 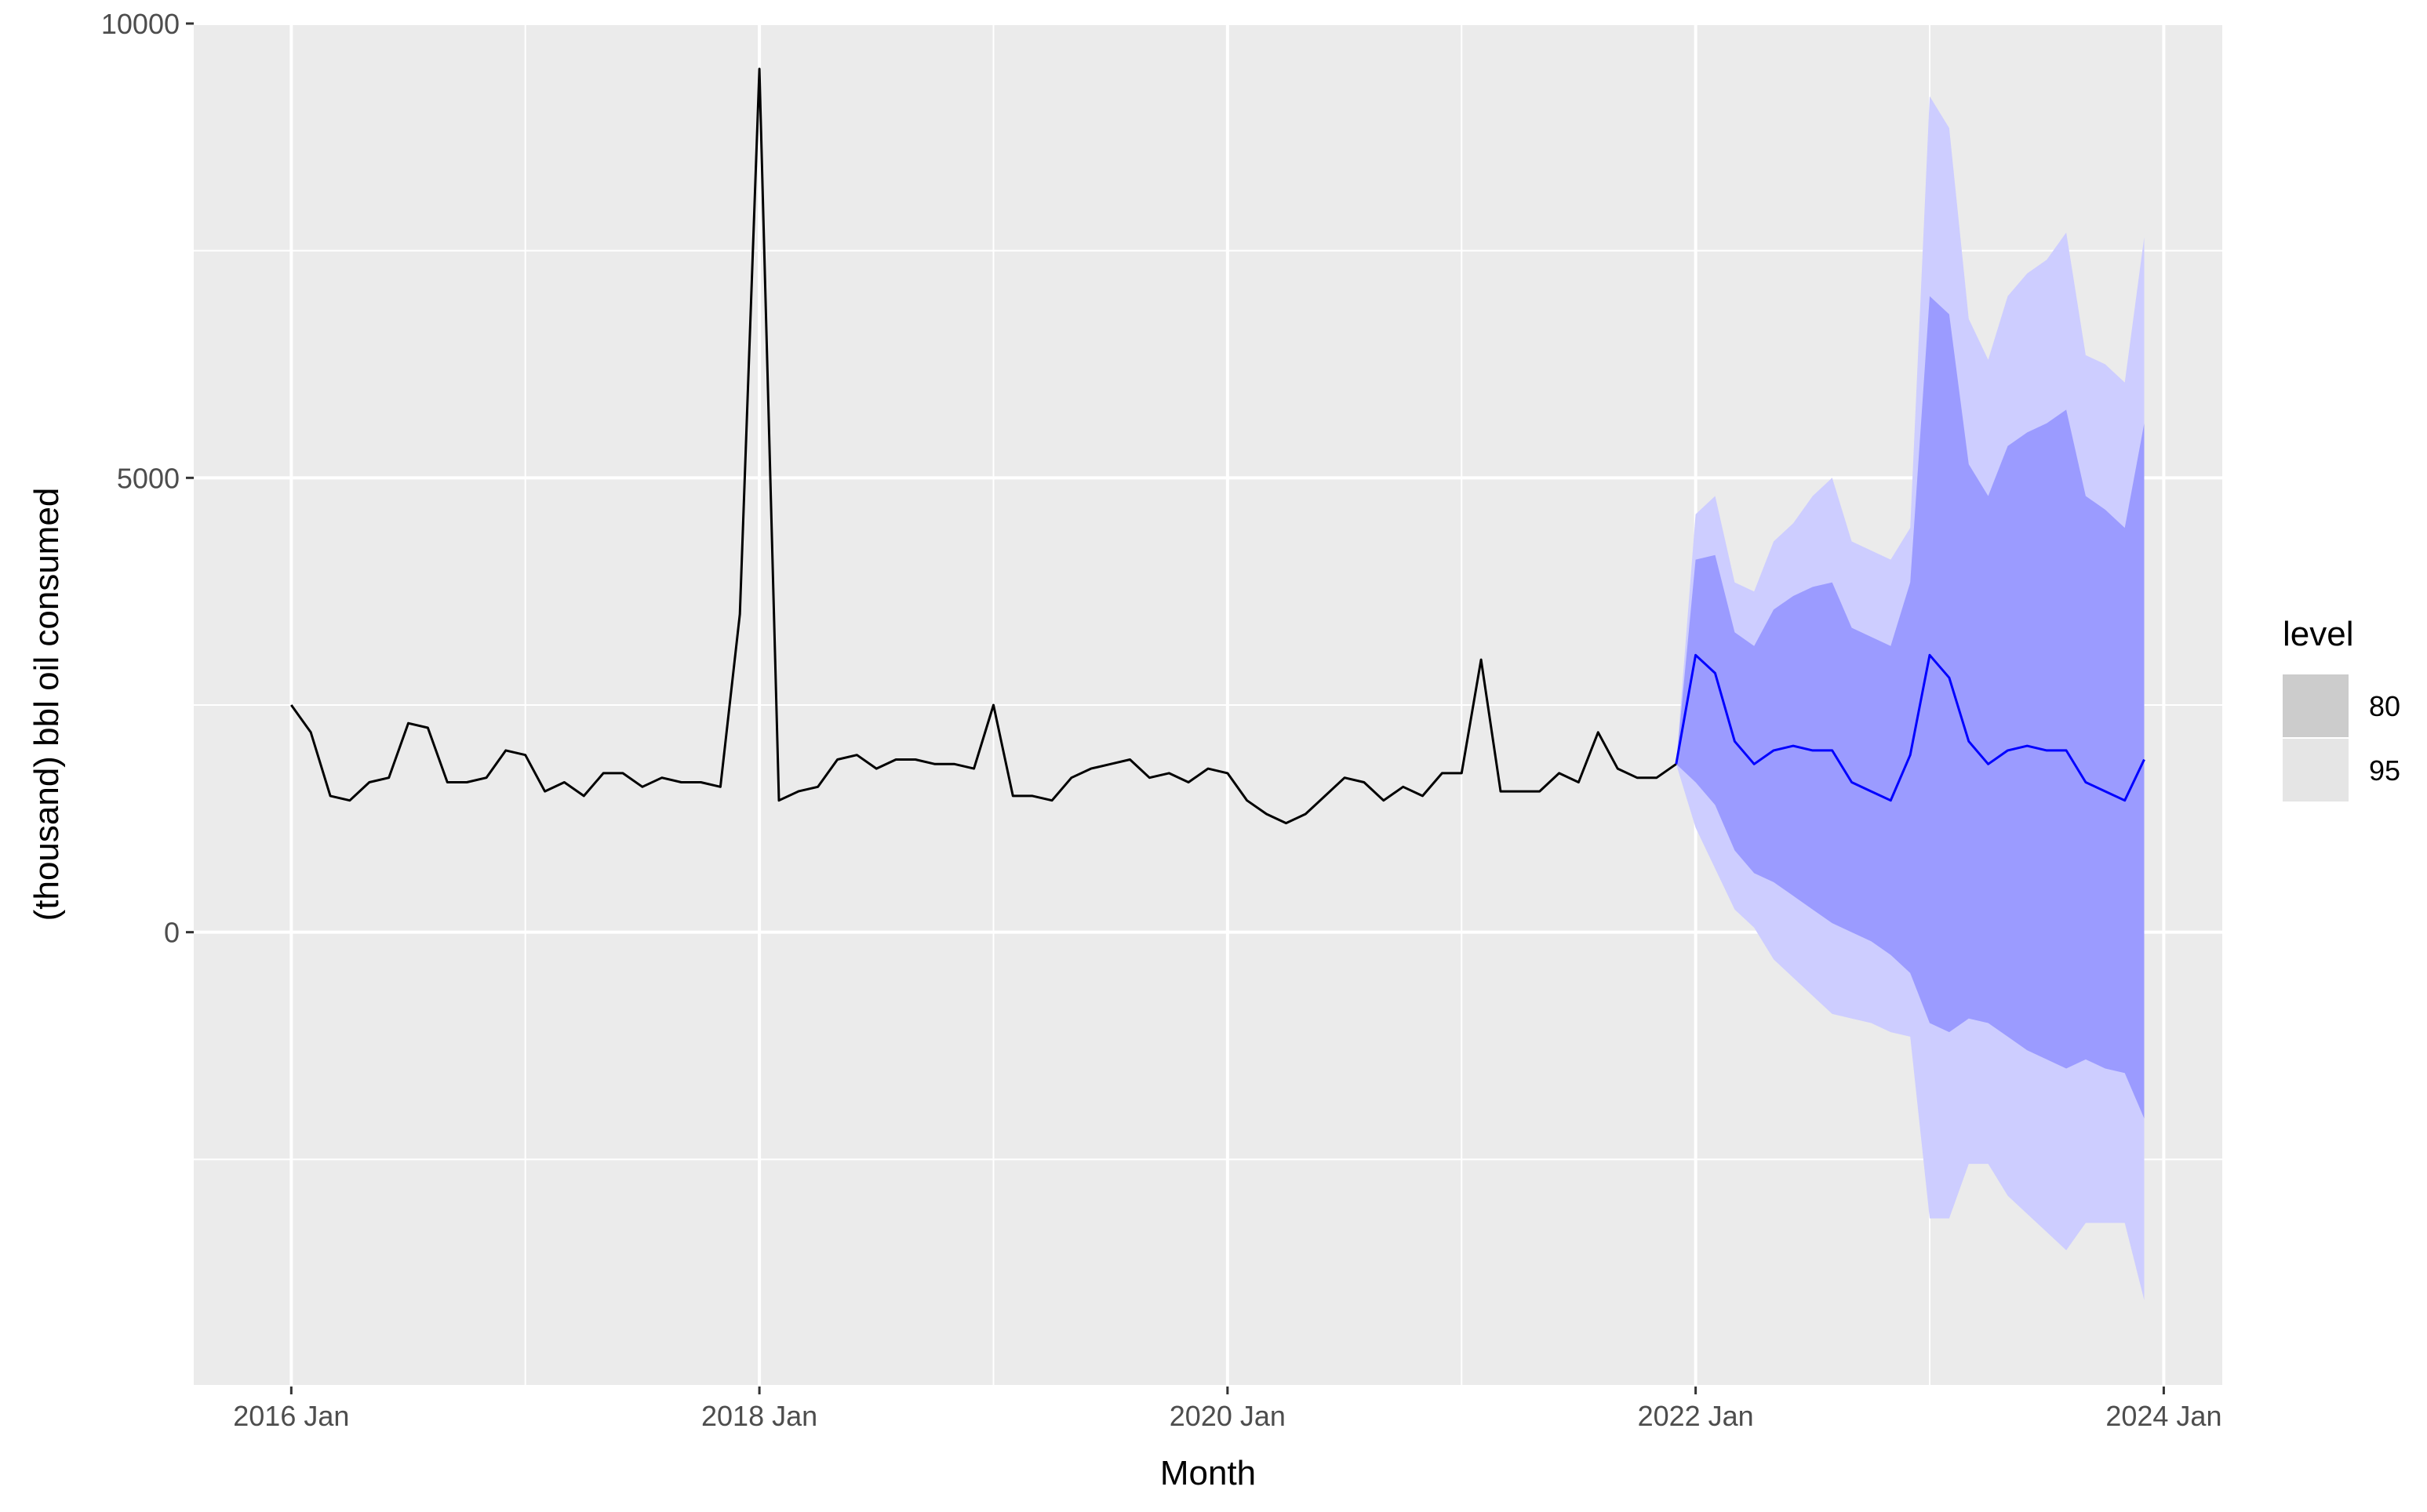 I want to click on legend: level 80 95, so click(x=2341, y=708).